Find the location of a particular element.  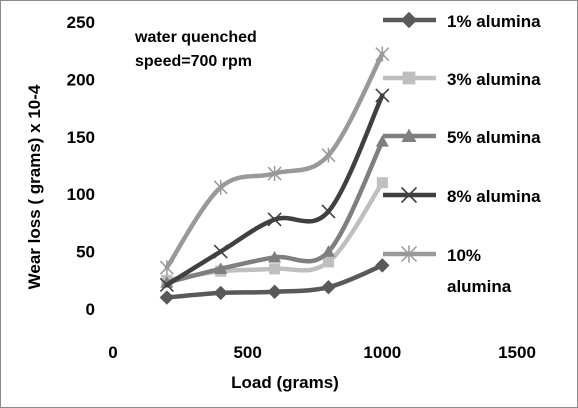

annotation-line: speed=700 rpm is located at coordinates (193, 61).